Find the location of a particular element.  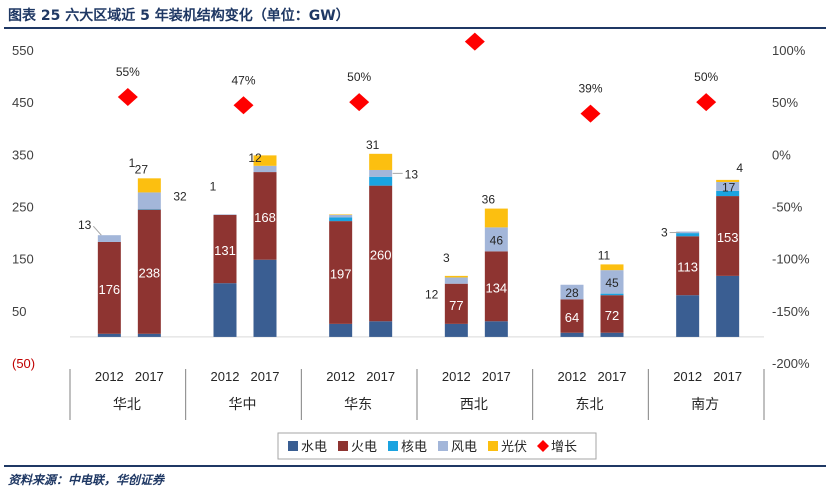

bar-data-label: 72 is located at coordinates (612, 315).